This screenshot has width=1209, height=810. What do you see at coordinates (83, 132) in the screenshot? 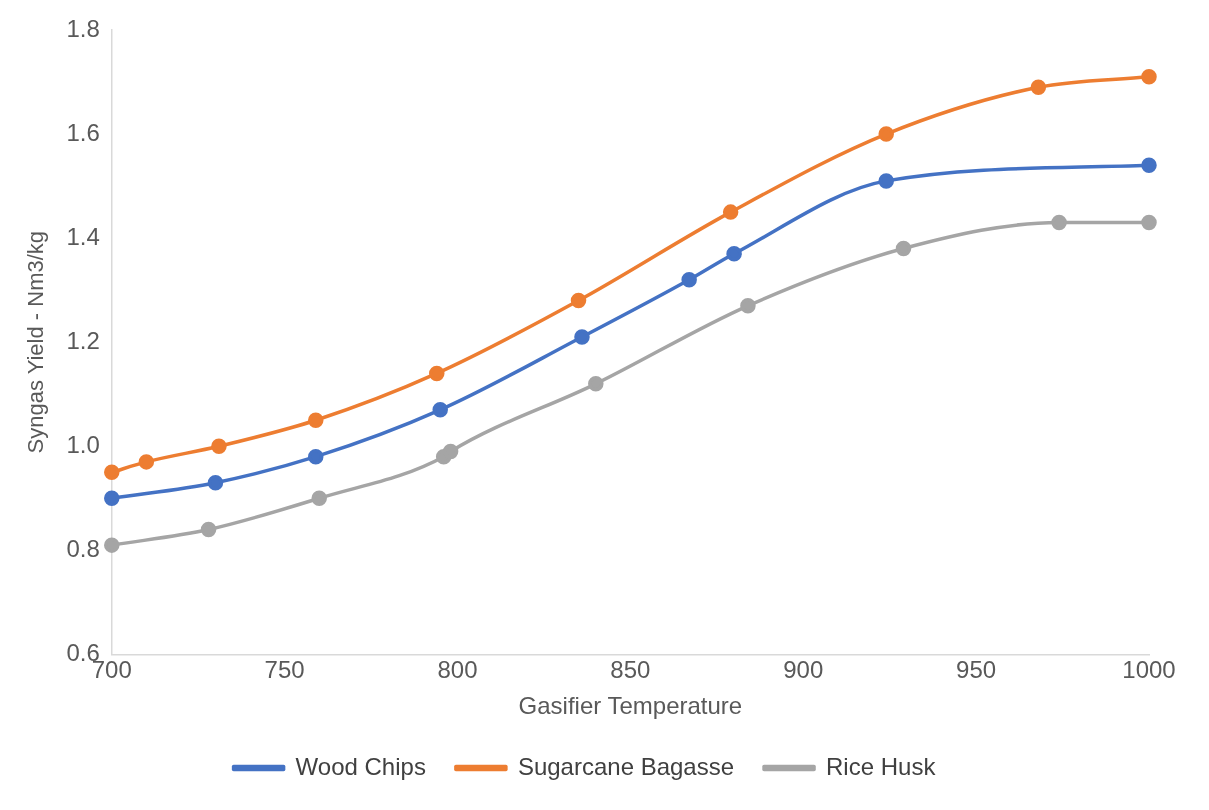
I see `y-tick-label: 1.6` at bounding box center [83, 132].